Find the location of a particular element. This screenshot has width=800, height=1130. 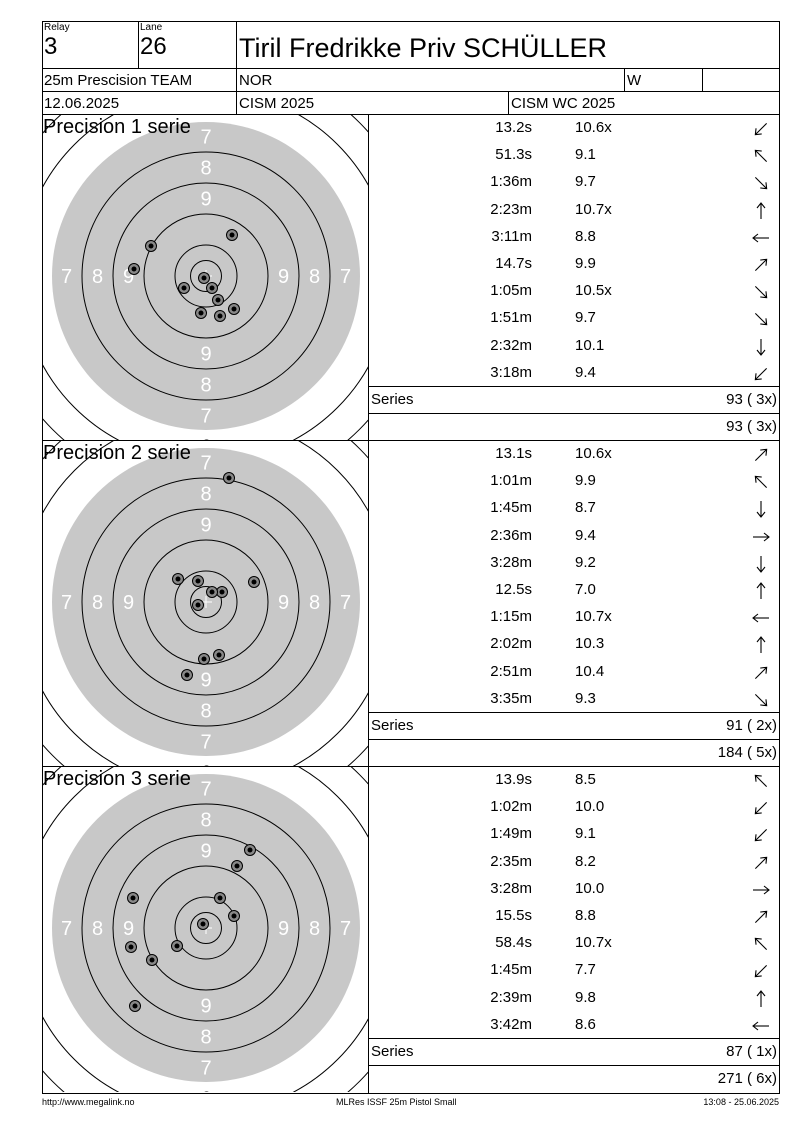

shot-time: 1:15m is located at coordinates (511, 617).